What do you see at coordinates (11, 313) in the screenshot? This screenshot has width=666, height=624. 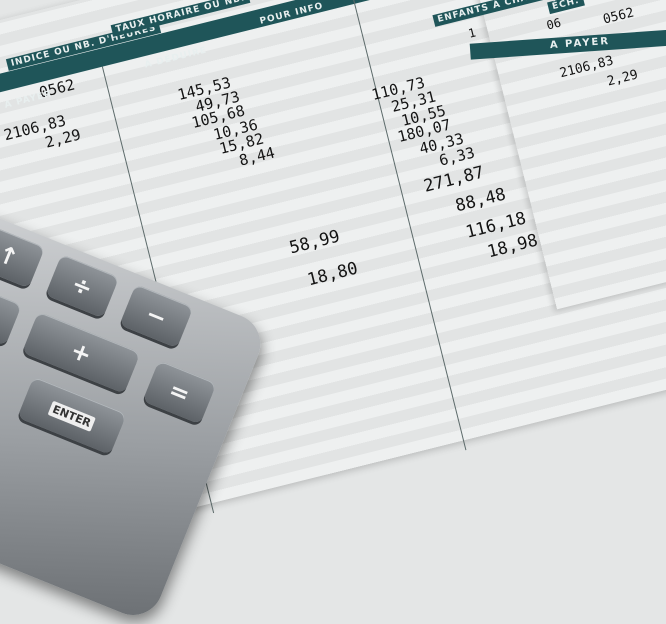 I see `key-multiply: ×` at bounding box center [11, 313].